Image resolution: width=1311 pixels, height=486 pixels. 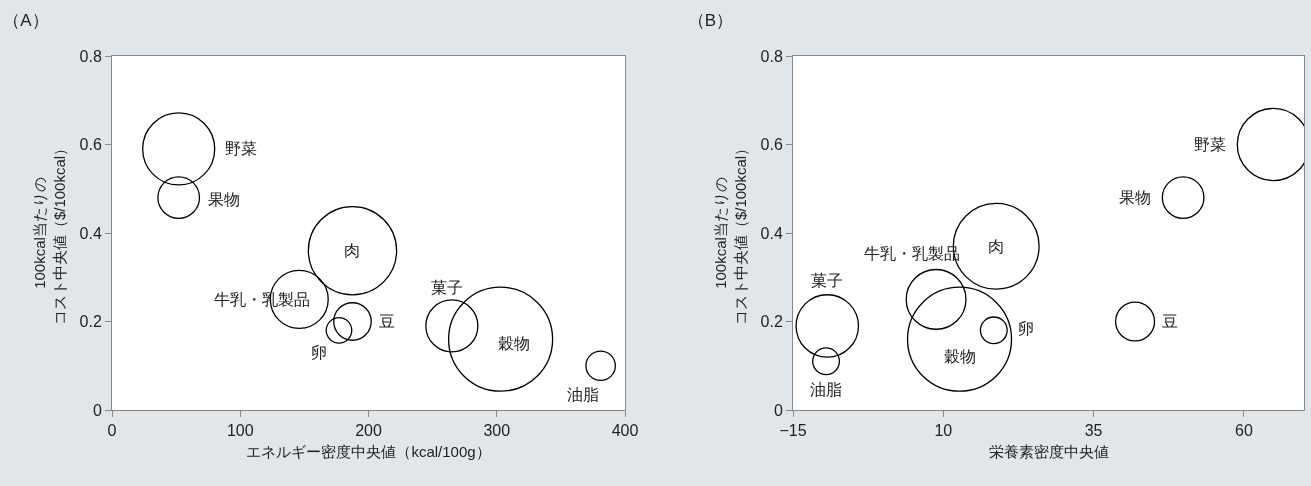 I want to click on x-tick-label: 35, so click(x=1093, y=431).